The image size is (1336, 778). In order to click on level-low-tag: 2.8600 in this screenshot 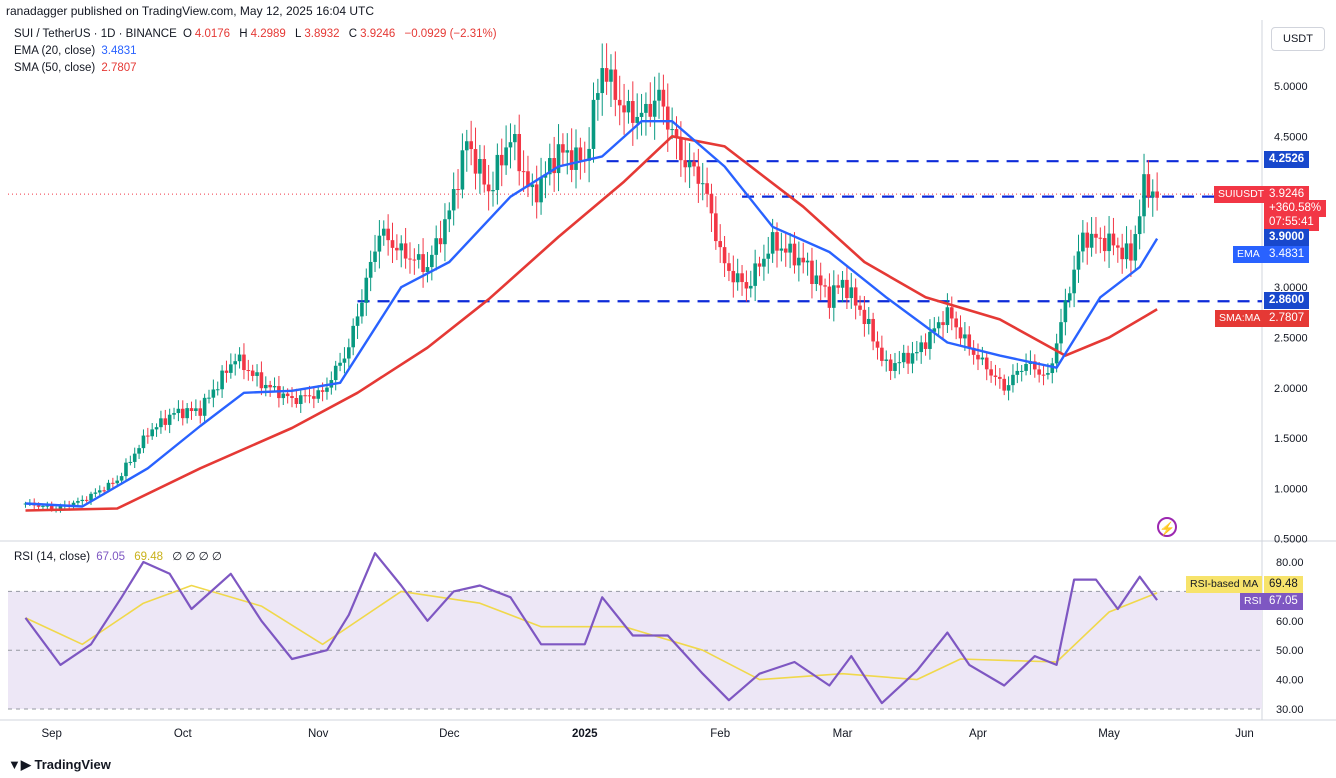, I will do `click(1287, 300)`.